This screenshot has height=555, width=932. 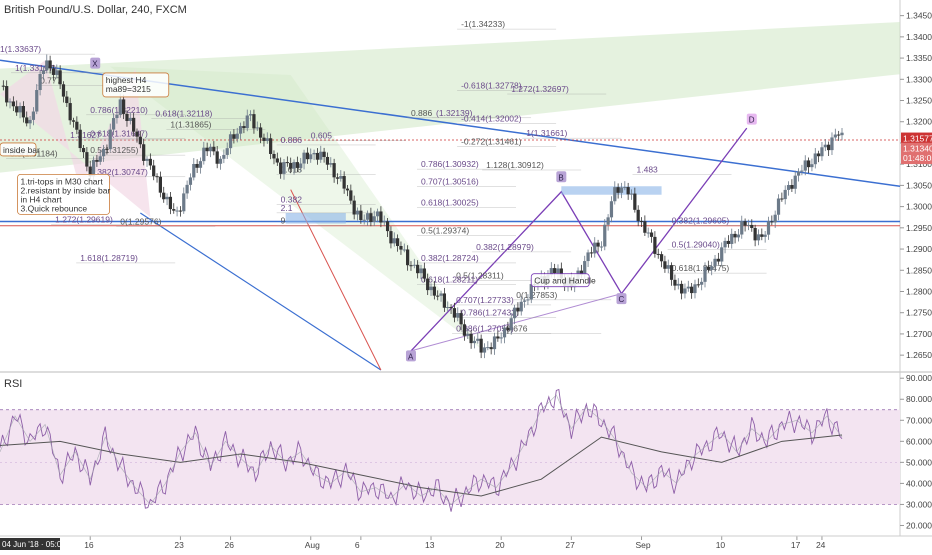 What do you see at coordinates (917, 149) in the screenshot?
I see `last-price-secondary-label: 1.31340` at bounding box center [917, 149].